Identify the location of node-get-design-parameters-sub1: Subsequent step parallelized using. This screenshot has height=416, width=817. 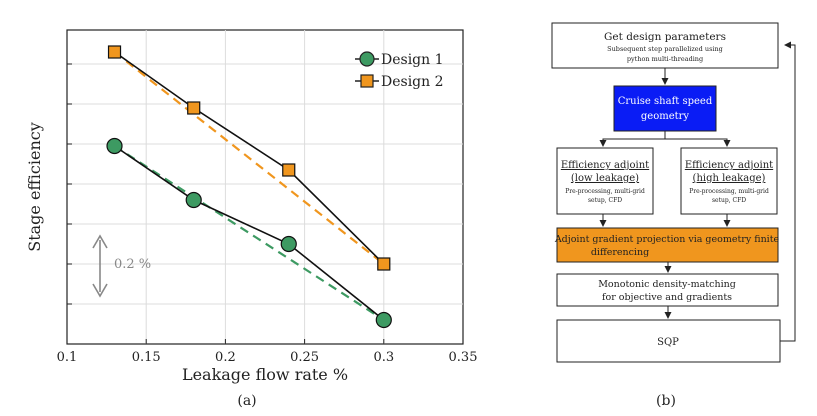
(665, 49).